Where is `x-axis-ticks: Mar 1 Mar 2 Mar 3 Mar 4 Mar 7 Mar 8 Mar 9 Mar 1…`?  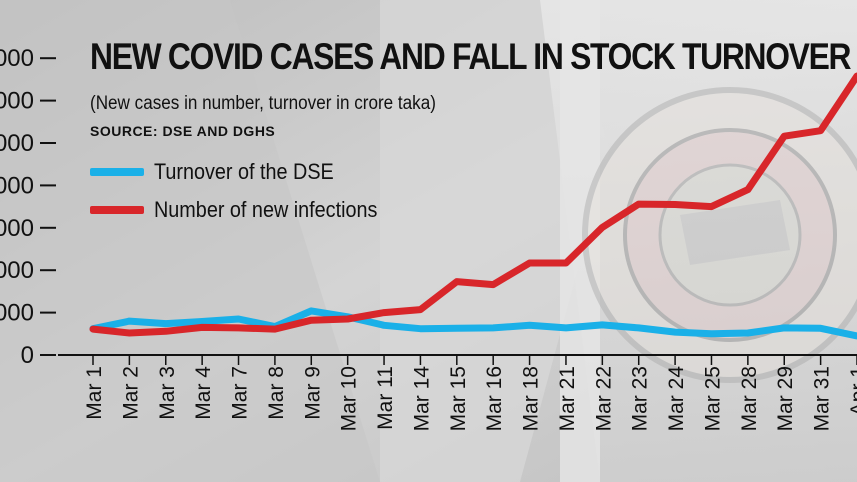
x-axis-ticks: Mar 1 Mar 2 Mar 3 Mar 4 Mar 7 Mar 8 Mar 9 Mar 1… is located at coordinates (470, 393).